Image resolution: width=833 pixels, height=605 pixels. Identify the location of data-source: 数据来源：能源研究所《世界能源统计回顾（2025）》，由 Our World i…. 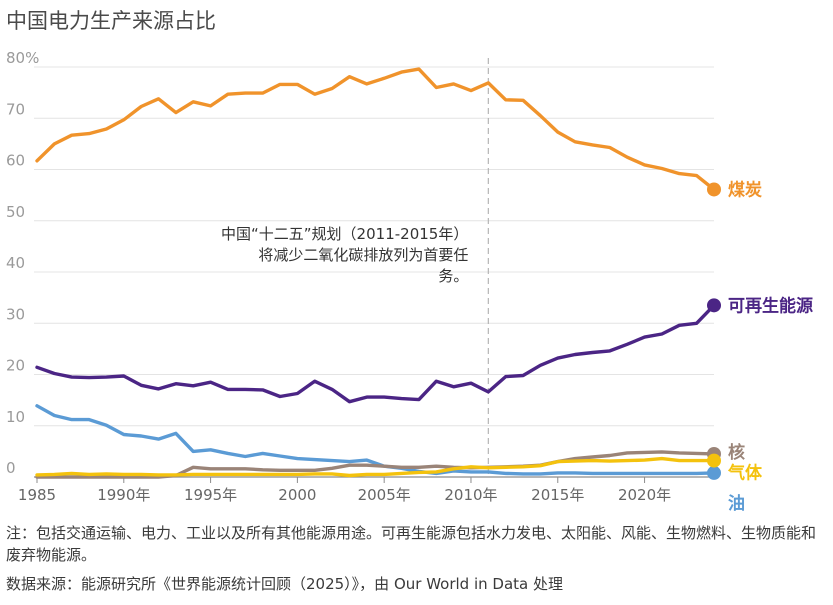
(284, 584).